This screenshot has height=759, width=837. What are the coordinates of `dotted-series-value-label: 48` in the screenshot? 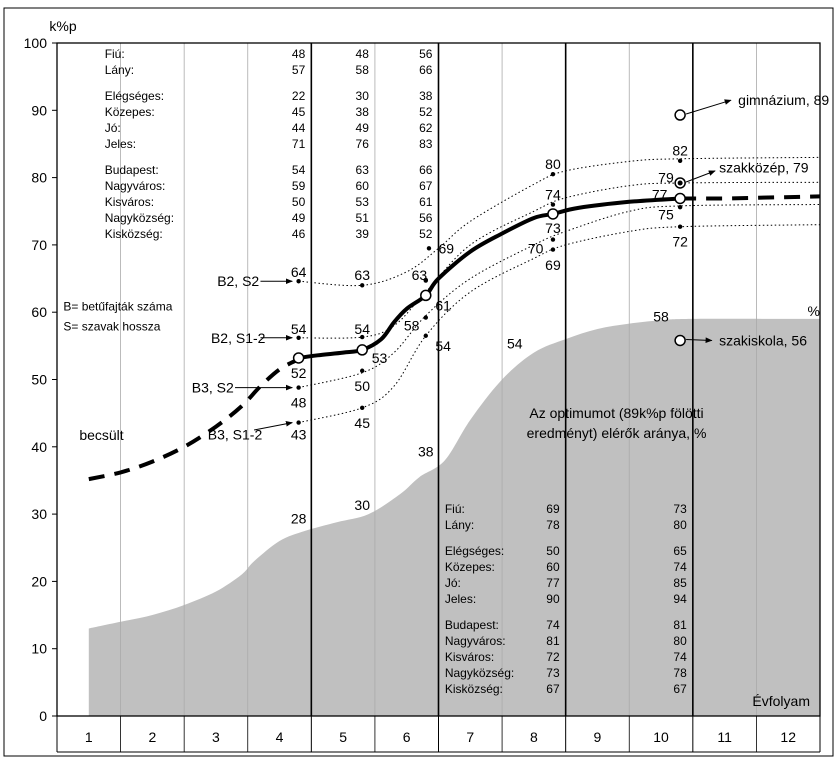 It's located at (299, 402).